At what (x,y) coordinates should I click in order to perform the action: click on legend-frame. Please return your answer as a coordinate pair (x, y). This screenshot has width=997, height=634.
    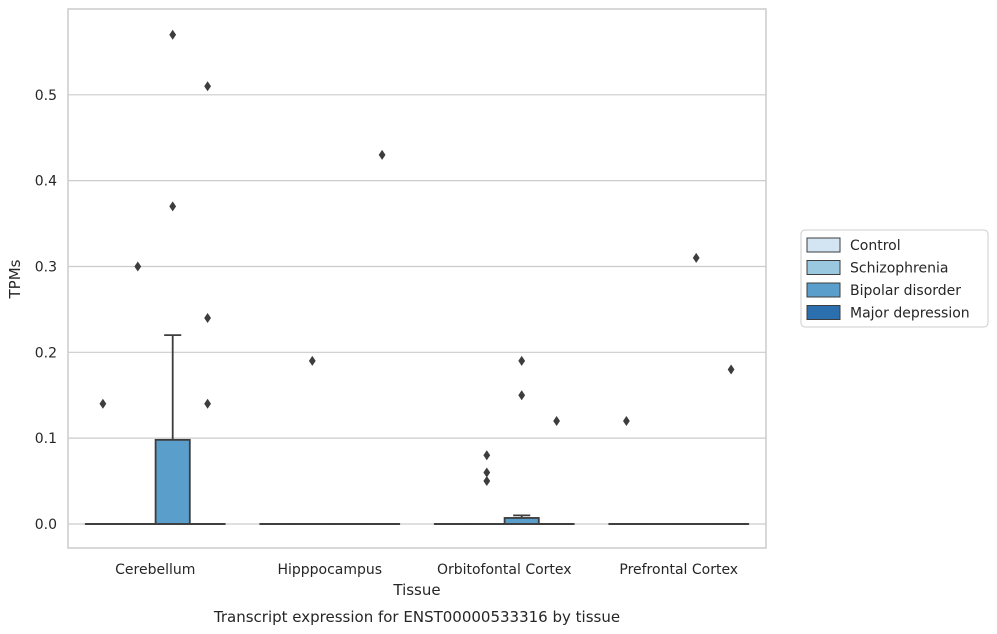
    Looking at the image, I should click on (894, 278).